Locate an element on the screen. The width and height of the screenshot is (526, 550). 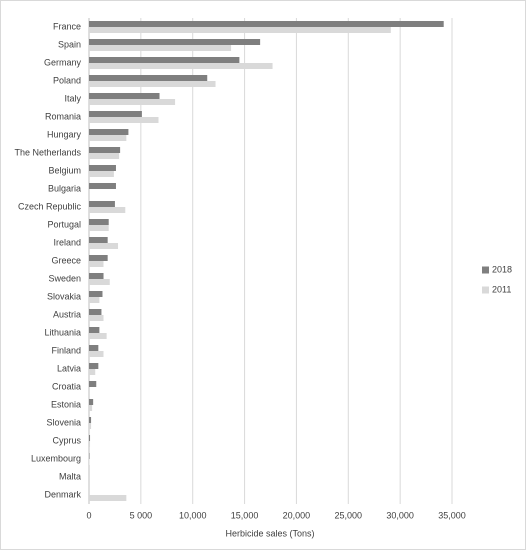
y-tick-label: Estonia is located at coordinates (66, 404).